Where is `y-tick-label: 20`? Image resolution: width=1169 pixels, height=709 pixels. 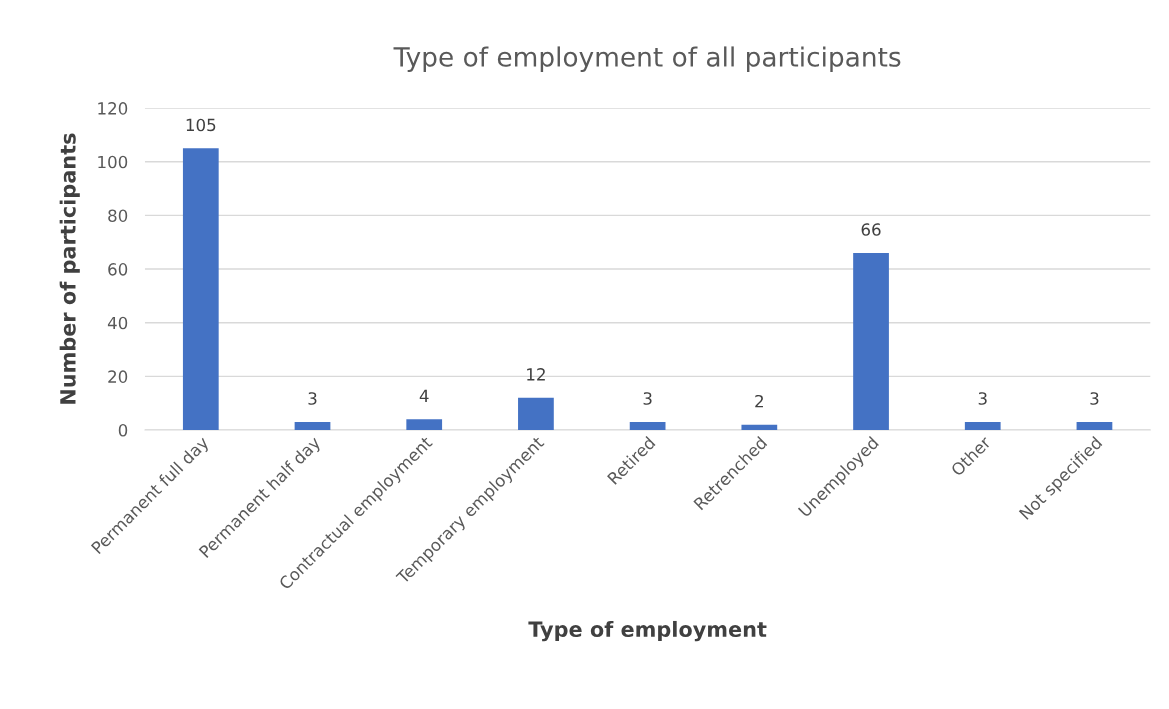 y-tick-label: 20 is located at coordinates (118, 376).